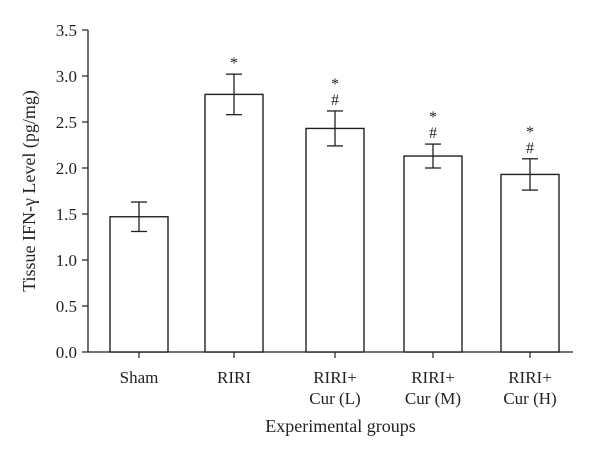 The width and height of the screenshot is (600, 460). I want to click on y-tick-label: 3.0, so click(66, 76).